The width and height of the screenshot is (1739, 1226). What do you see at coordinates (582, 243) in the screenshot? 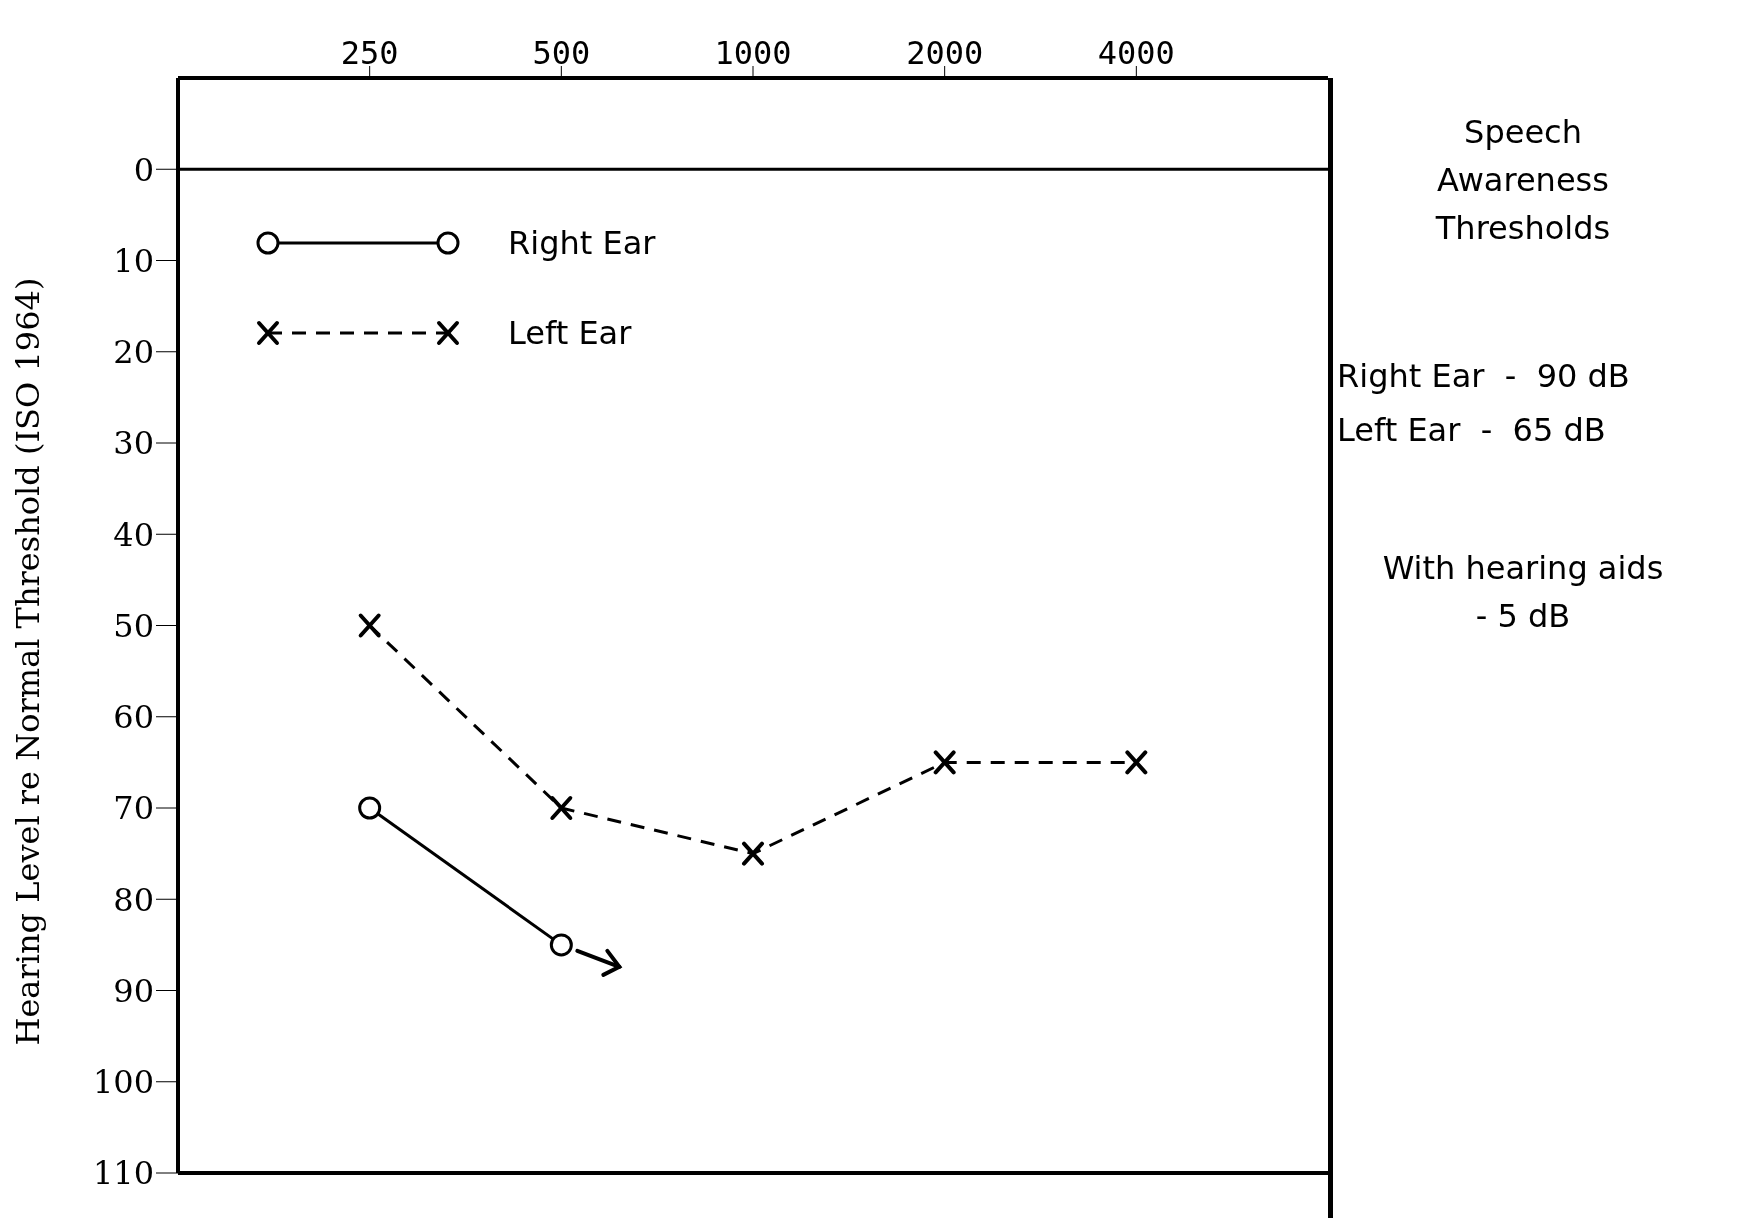
I see `legend-label: Right Ear` at bounding box center [582, 243].